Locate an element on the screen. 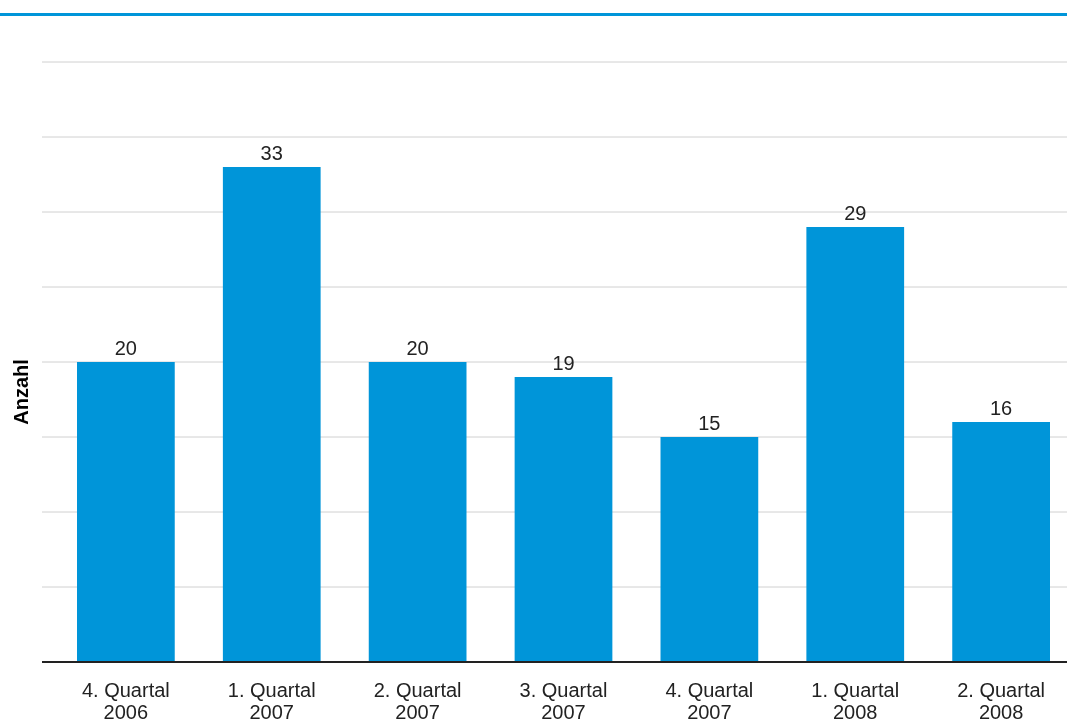 Image resolution: width=1067 pixels, height=722 pixels. x-tick-label: 4. Quartal 2006 is located at coordinates (125, 700).